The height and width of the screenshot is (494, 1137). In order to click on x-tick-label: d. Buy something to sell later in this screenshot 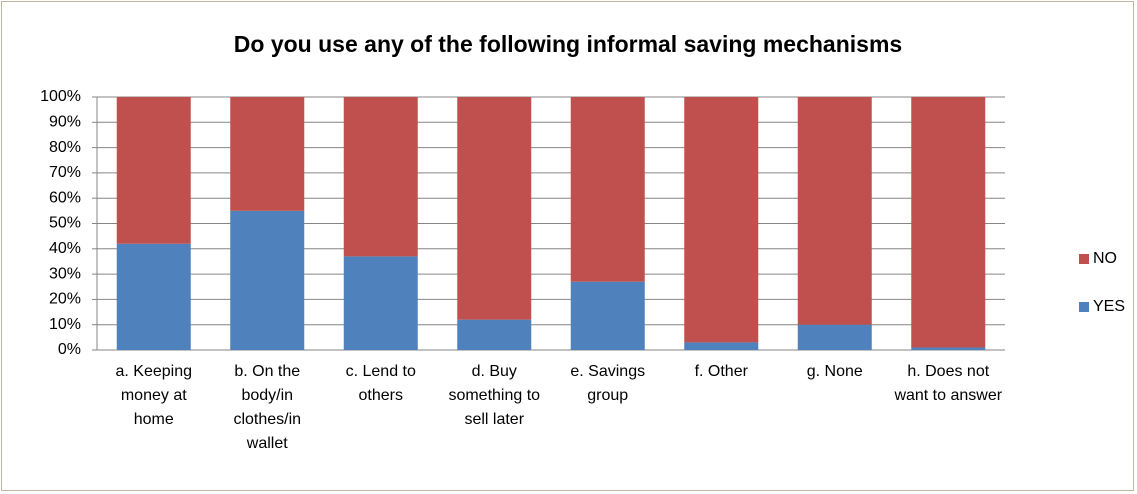, I will do `click(494, 395)`.